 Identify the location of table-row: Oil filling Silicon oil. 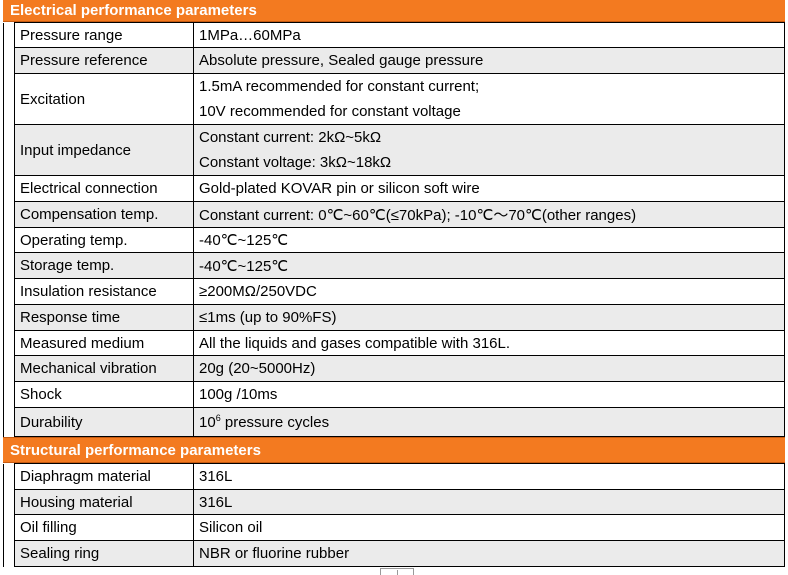
(394, 527).